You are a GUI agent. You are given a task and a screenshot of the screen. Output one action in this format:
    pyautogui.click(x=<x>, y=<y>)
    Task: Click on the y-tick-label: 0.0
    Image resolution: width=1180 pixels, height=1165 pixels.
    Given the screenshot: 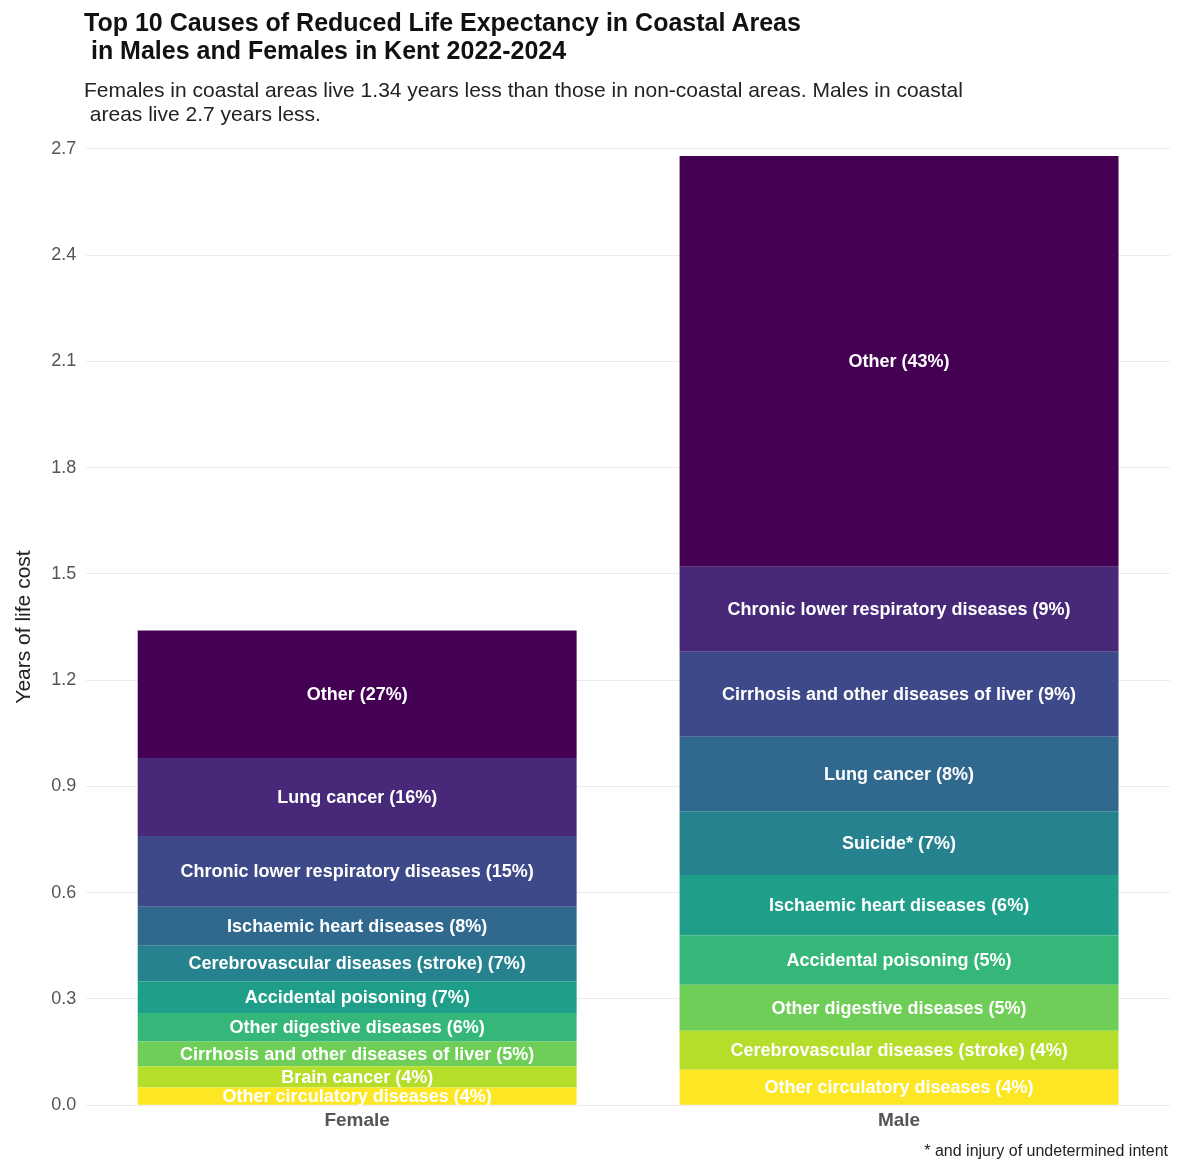 What is the action you would take?
    pyautogui.click(x=64, y=1104)
    